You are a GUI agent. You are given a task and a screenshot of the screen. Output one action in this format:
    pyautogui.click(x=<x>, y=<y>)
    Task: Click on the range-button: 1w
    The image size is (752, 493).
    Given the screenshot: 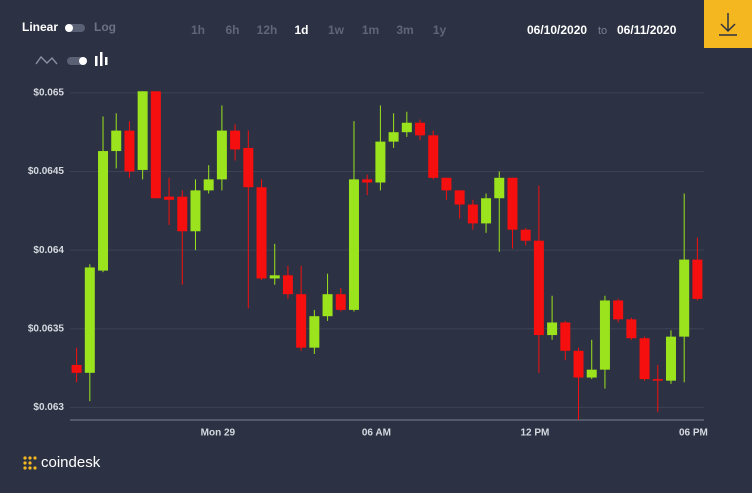 What is the action you would take?
    pyautogui.click(x=336, y=30)
    